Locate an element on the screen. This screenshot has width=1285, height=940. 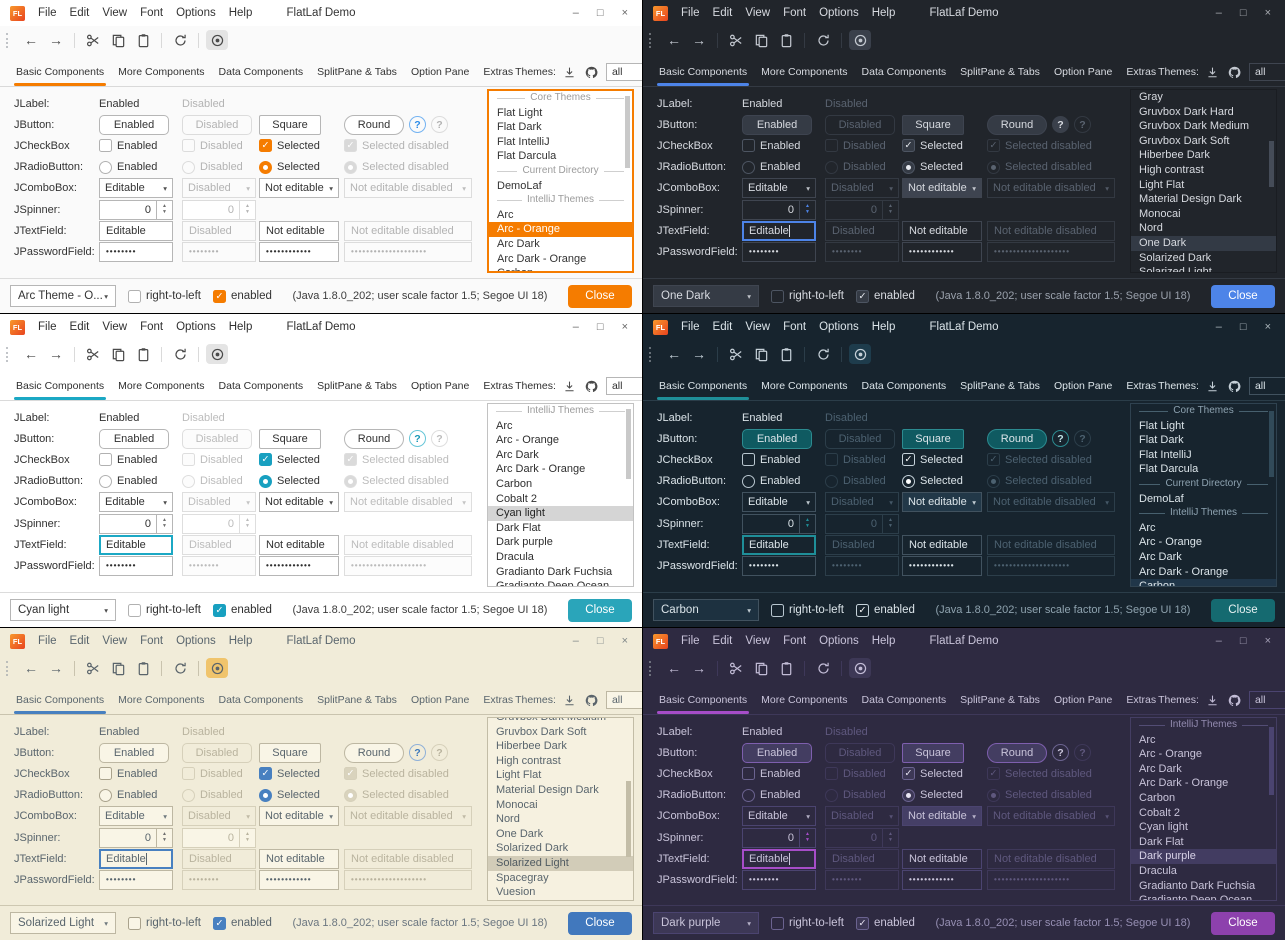
theme-list-item: Light Flat is located at coordinates (1162, 184).